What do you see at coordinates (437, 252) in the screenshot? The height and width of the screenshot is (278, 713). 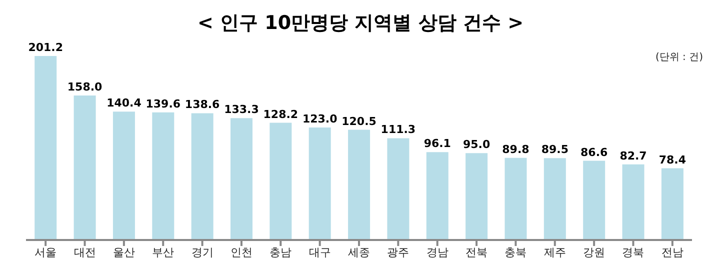 I see `x-tick-label: 경남` at bounding box center [437, 252].